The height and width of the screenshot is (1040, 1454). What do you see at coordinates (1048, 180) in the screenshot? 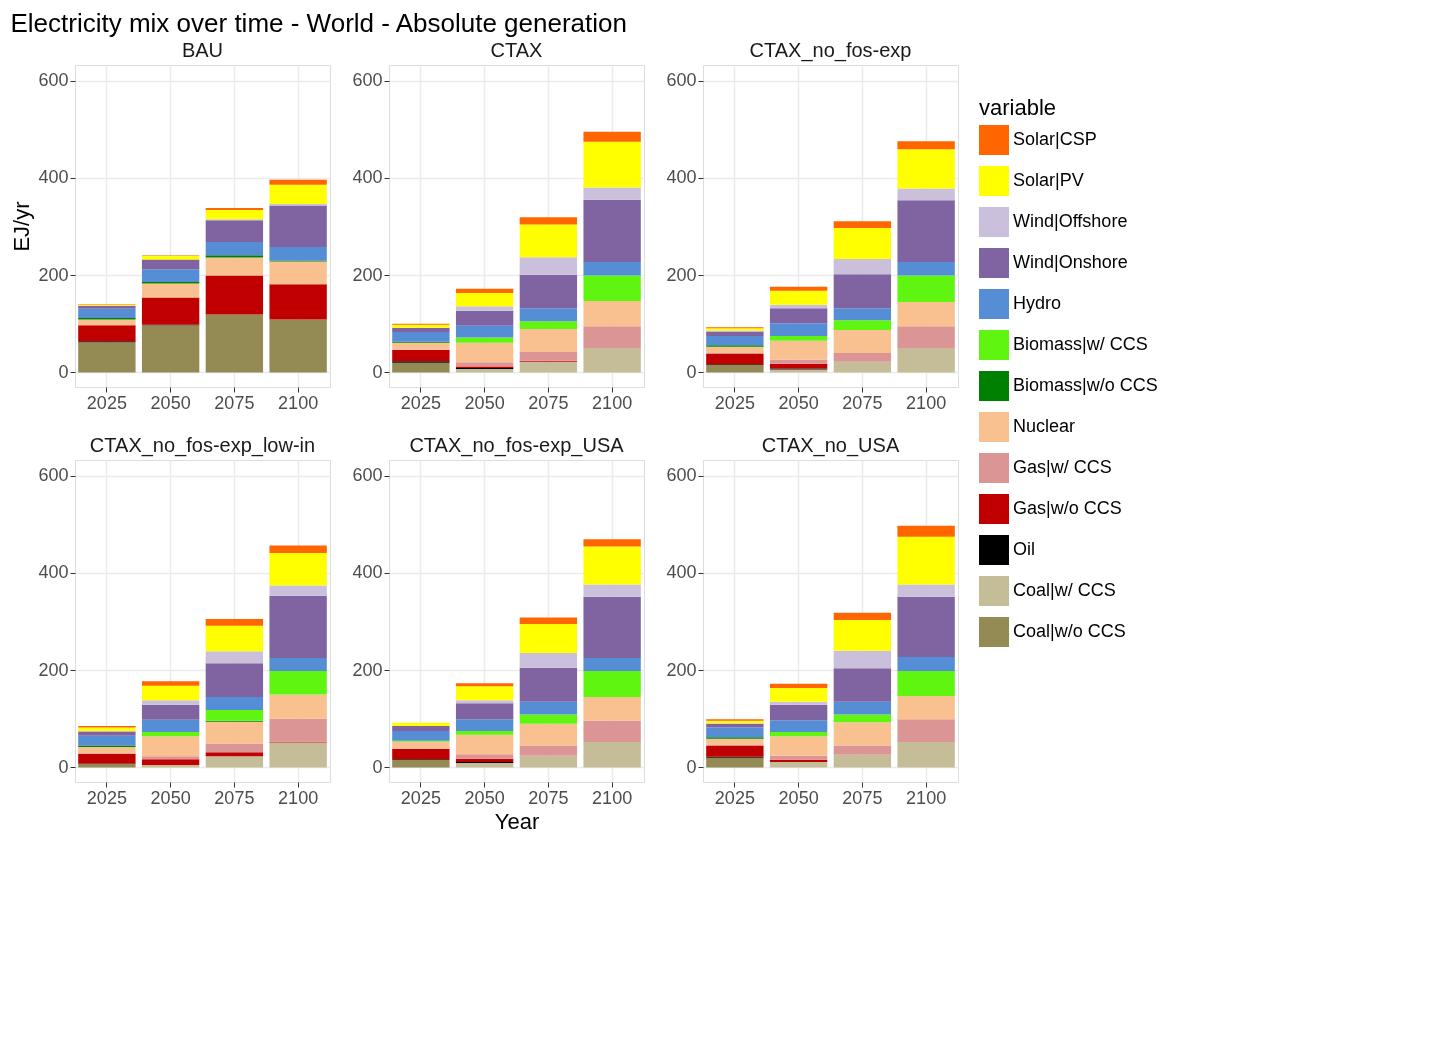
I see `legend-label: Solar|PV` at bounding box center [1048, 180].